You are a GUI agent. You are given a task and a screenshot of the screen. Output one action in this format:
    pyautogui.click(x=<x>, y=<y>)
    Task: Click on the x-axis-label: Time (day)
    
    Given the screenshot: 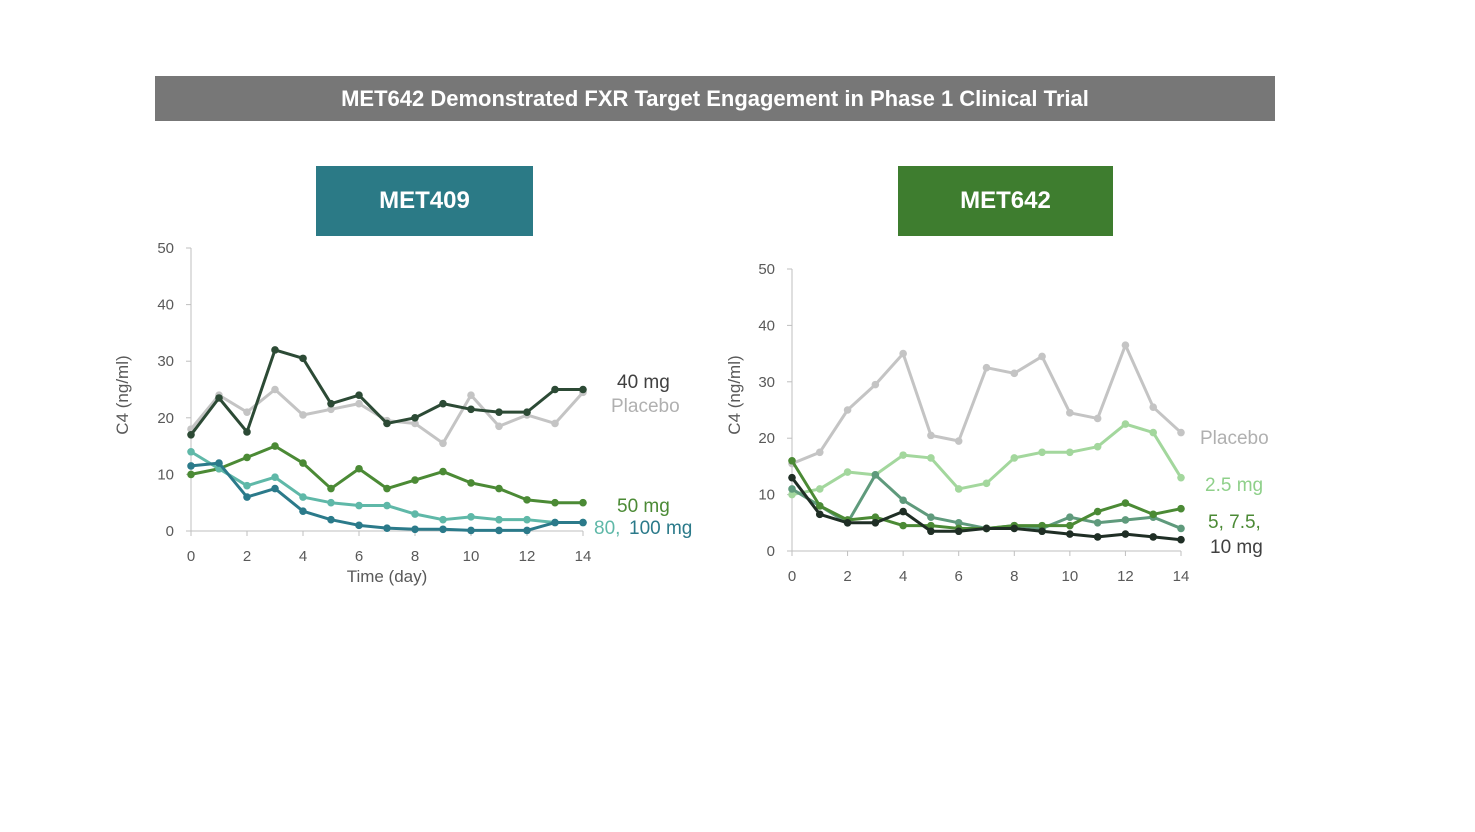 What is the action you would take?
    pyautogui.click(x=387, y=576)
    